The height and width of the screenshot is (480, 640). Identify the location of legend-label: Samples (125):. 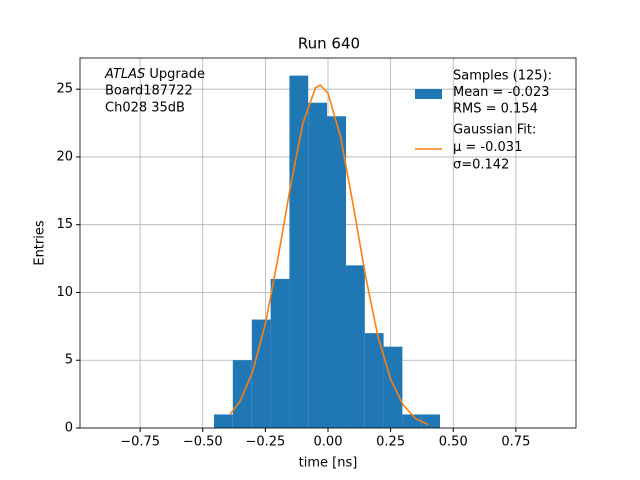
(502, 76).